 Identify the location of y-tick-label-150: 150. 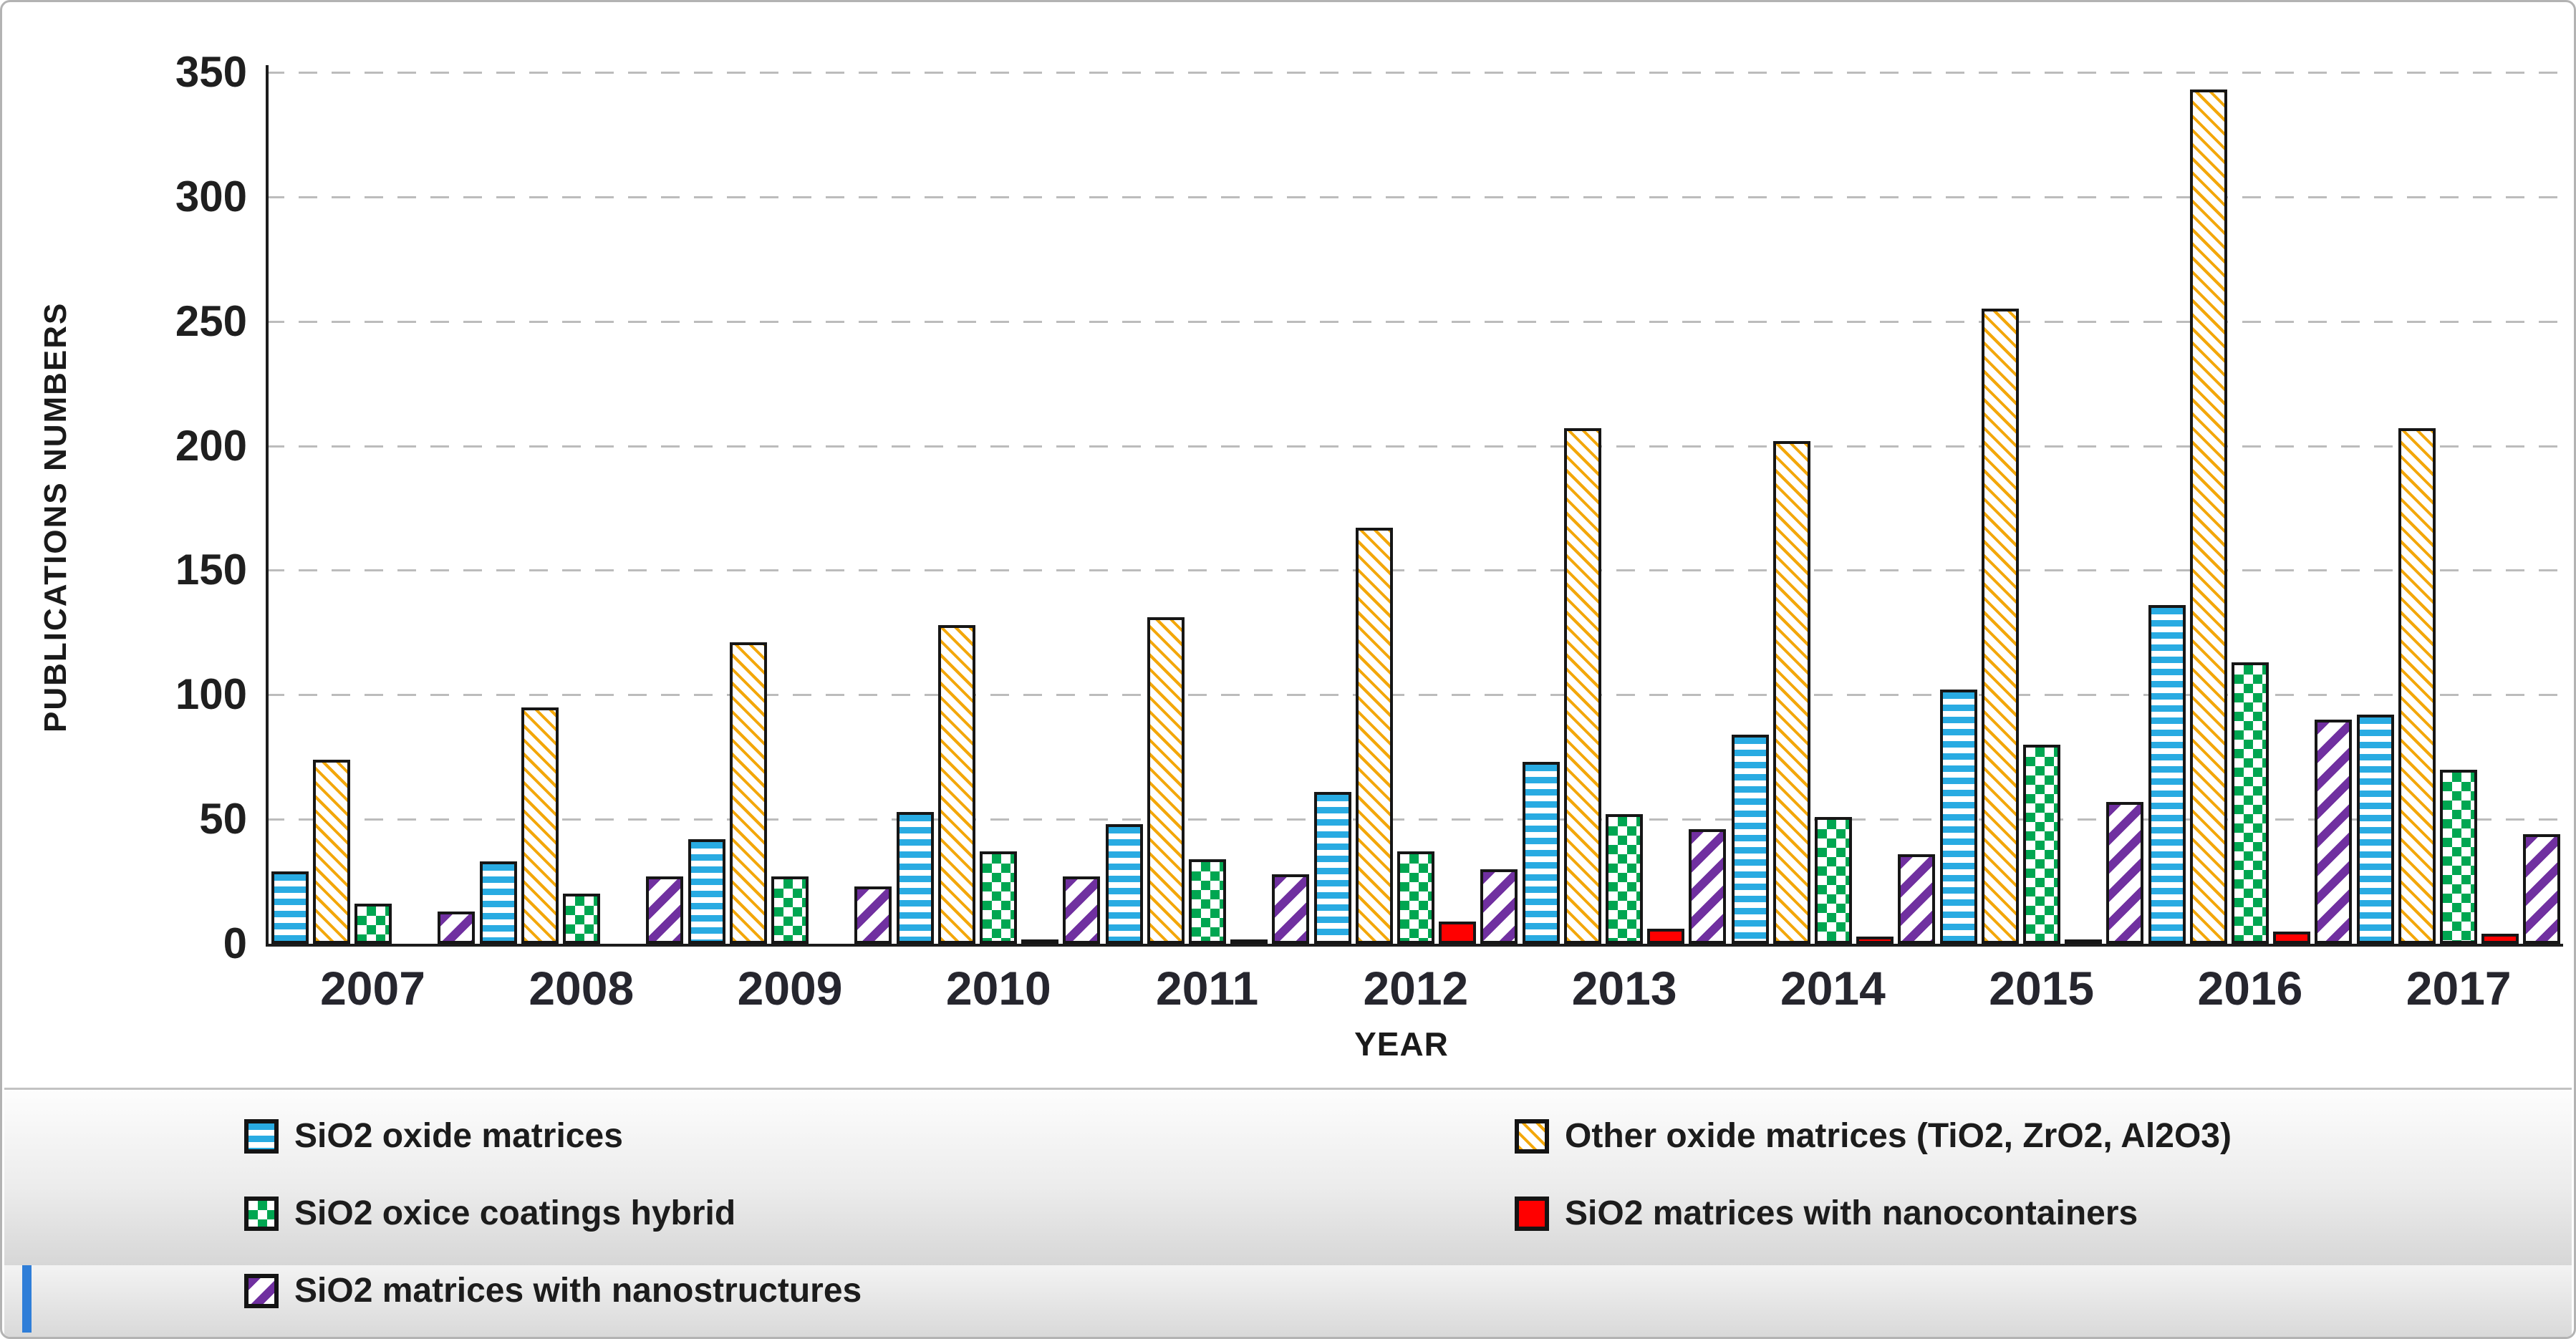
(211, 570).